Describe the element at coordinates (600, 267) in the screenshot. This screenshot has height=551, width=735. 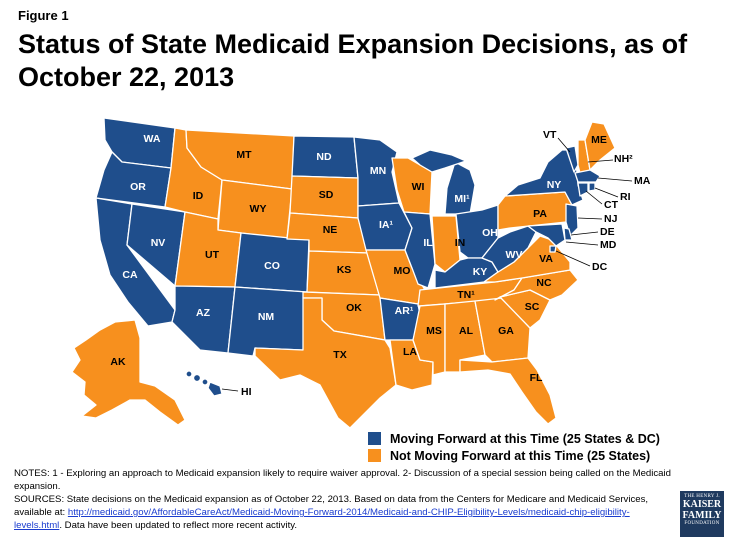
I see `label-dc: DC` at that location.